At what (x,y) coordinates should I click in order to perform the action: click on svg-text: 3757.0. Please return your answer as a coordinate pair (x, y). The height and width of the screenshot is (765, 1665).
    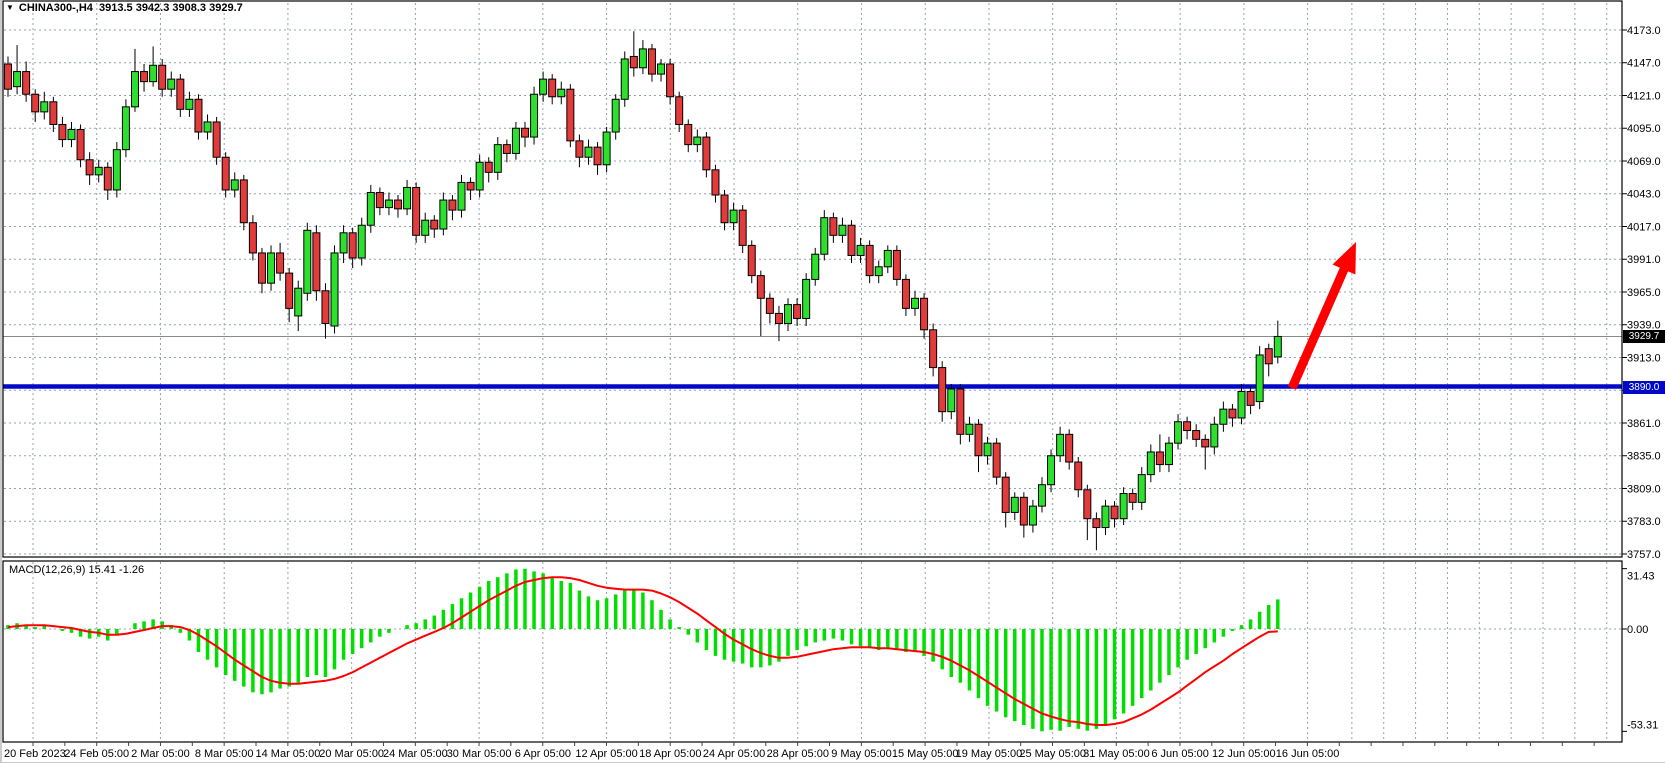
    Looking at the image, I should click on (1644, 555).